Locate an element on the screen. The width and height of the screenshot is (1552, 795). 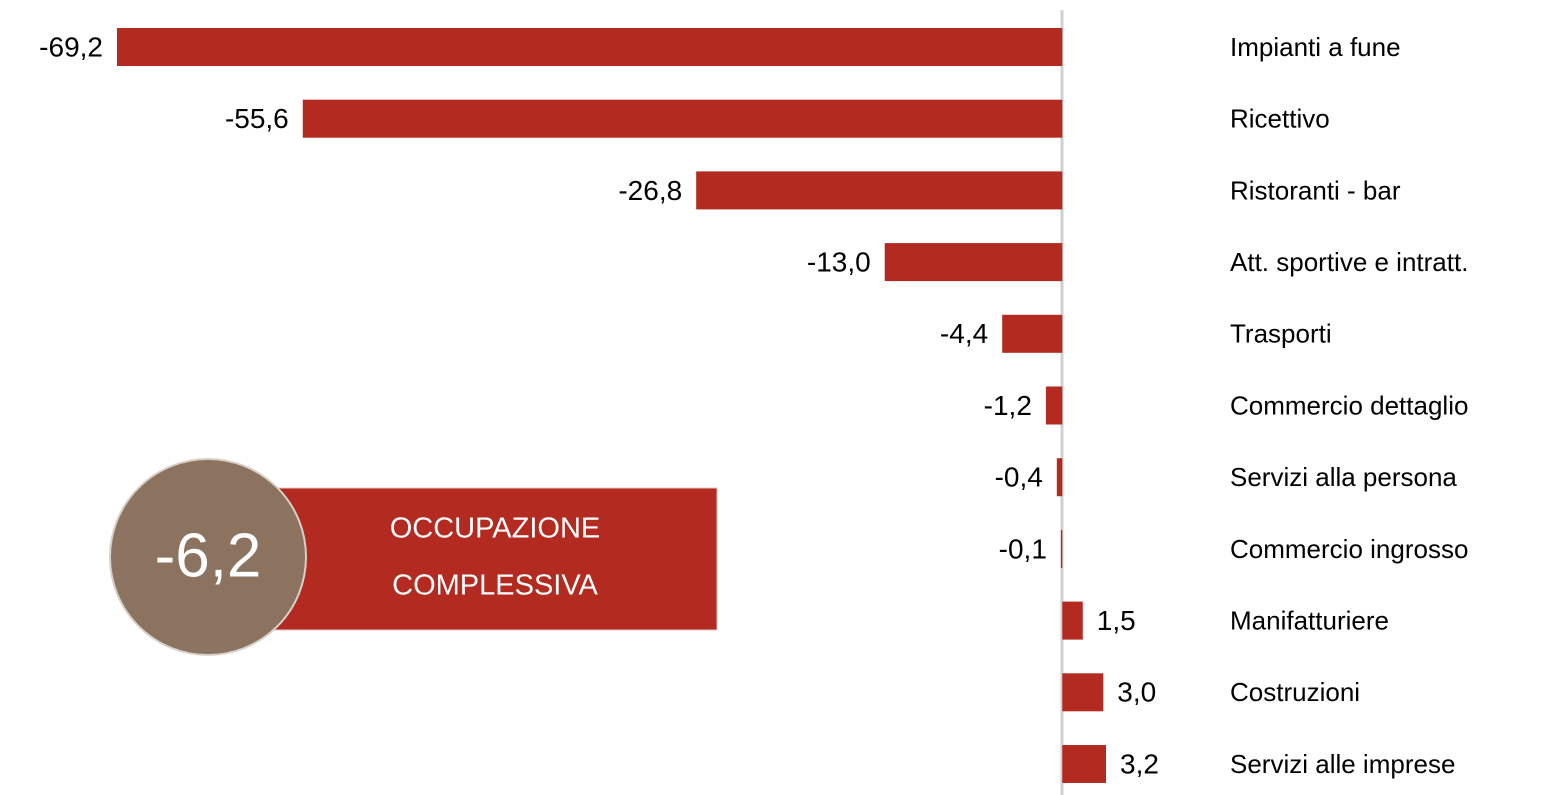
category-label: Ristoranti - bar is located at coordinates (1315, 190).